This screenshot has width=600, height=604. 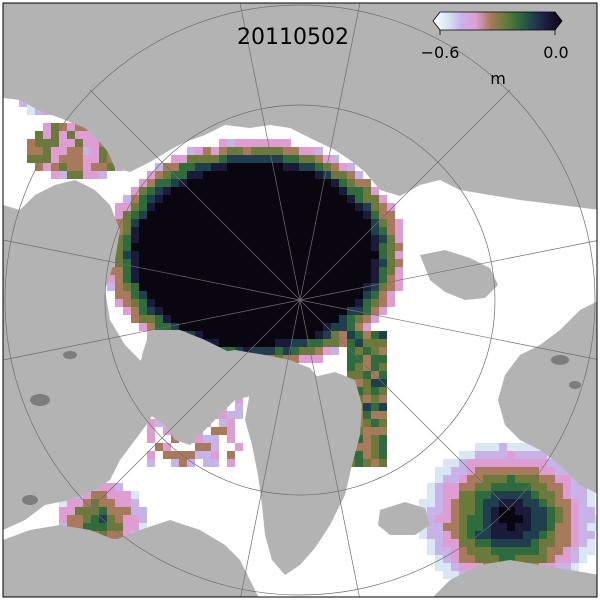 What do you see at coordinates (515, 578) in the screenshot?
I see `land-europe-bottom` at bounding box center [515, 578].